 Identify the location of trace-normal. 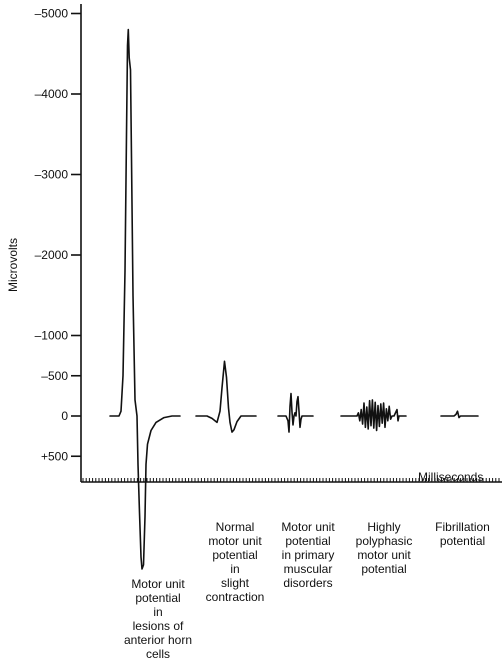
(226, 396).